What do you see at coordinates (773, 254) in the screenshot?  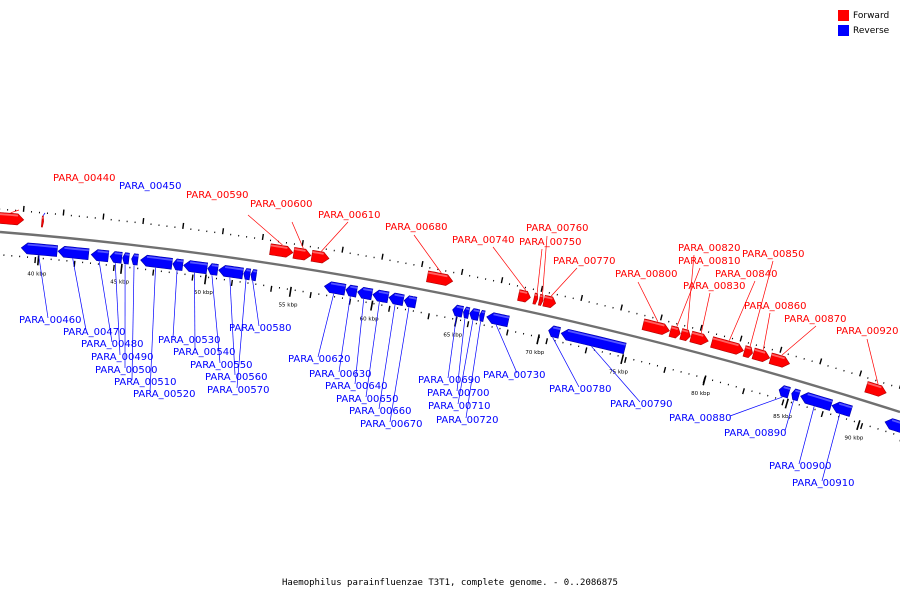 I see `gene-label: PARA_00850` at bounding box center [773, 254].